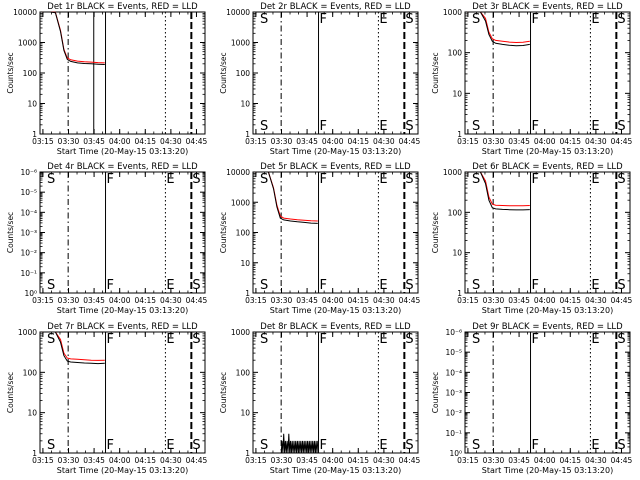  What do you see at coordinates (547, 7) in the screenshot?
I see `panel-title: Det 3r BLACK = Events, RED = LLD` at bounding box center [547, 7].